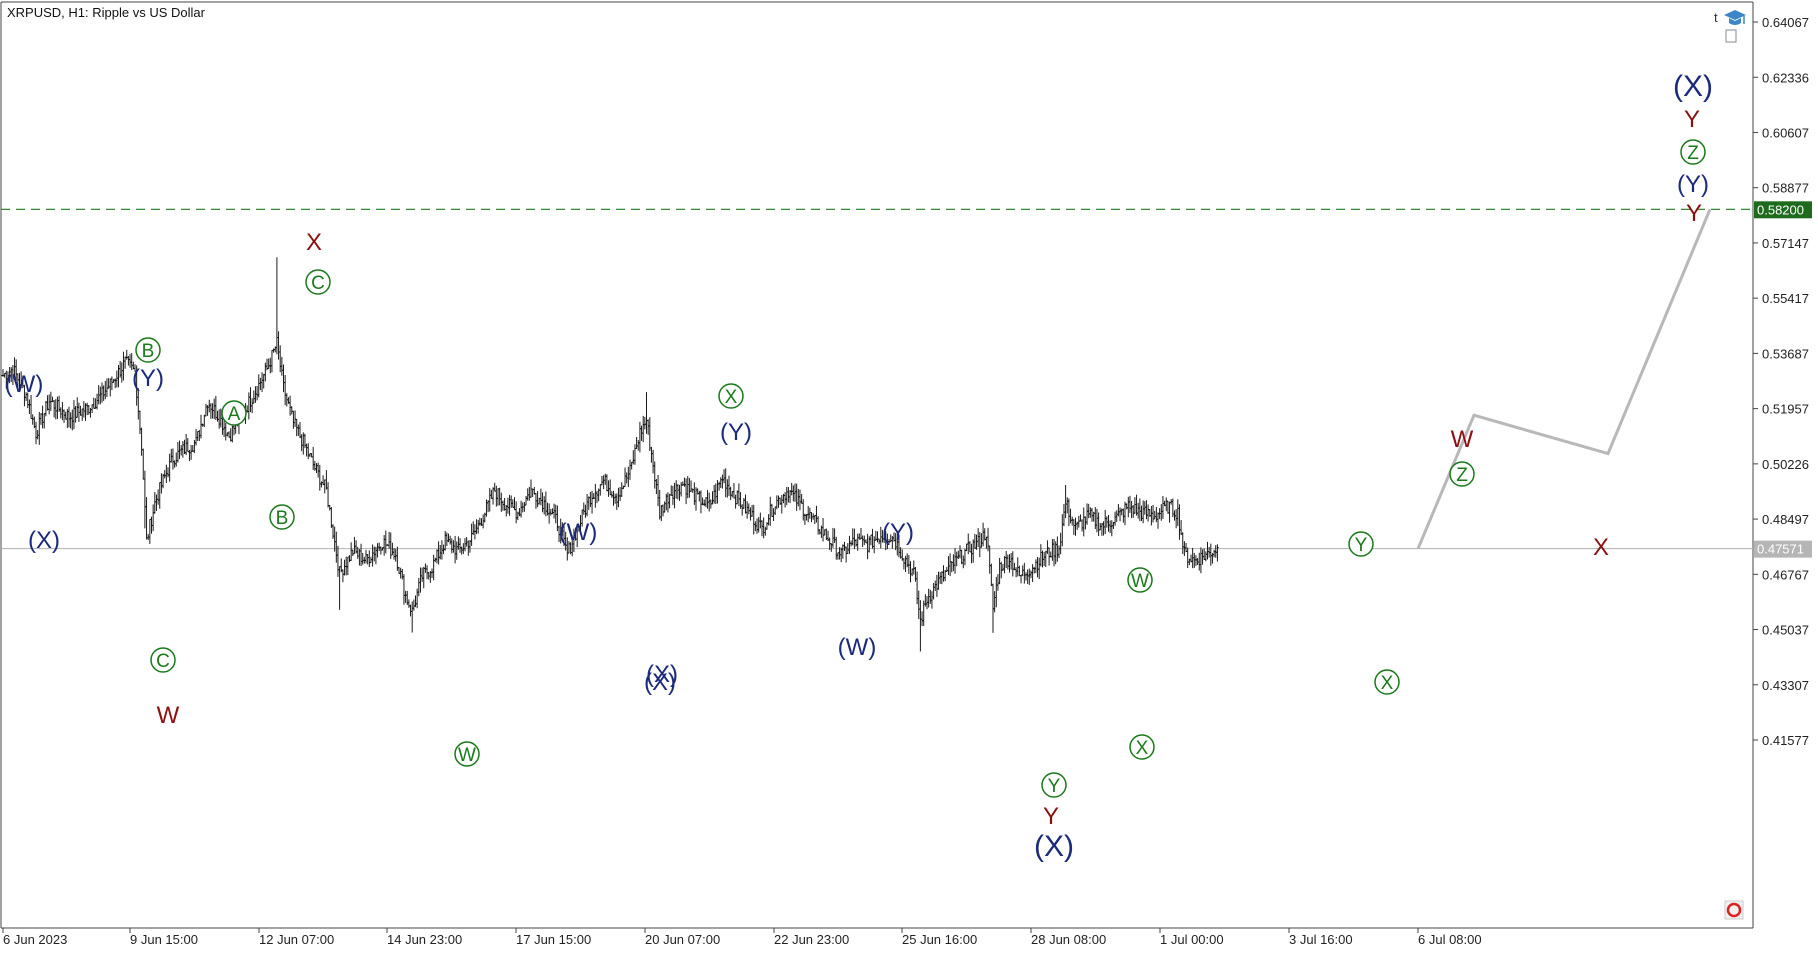 The height and width of the screenshot is (953, 1818). Describe the element at coordinates (1785, 188) in the screenshot. I see `y-tick-label: 0.58877` at that location.